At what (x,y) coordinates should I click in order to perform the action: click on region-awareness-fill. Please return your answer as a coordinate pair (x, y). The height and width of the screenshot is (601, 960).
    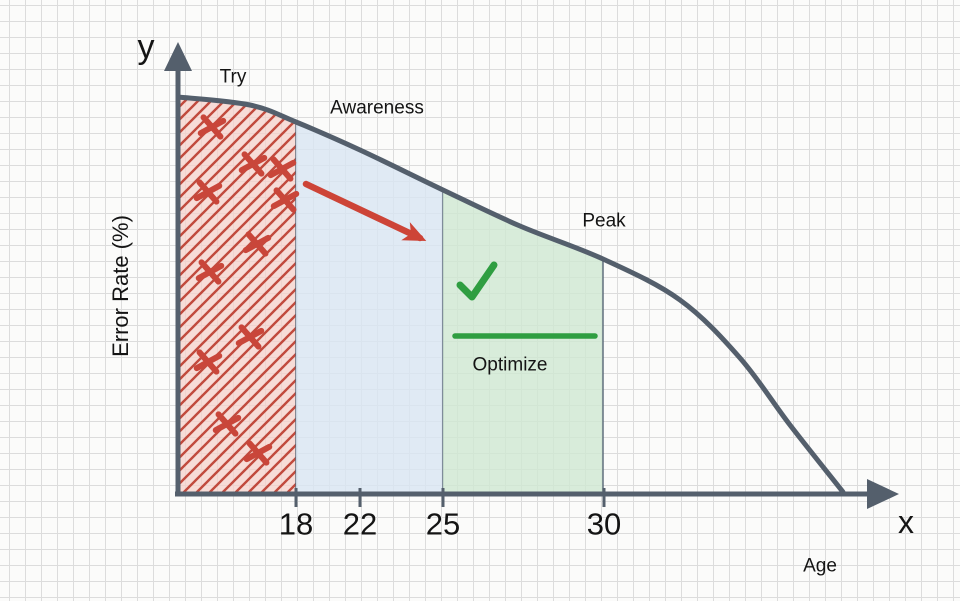
    Looking at the image, I should click on (369, 308).